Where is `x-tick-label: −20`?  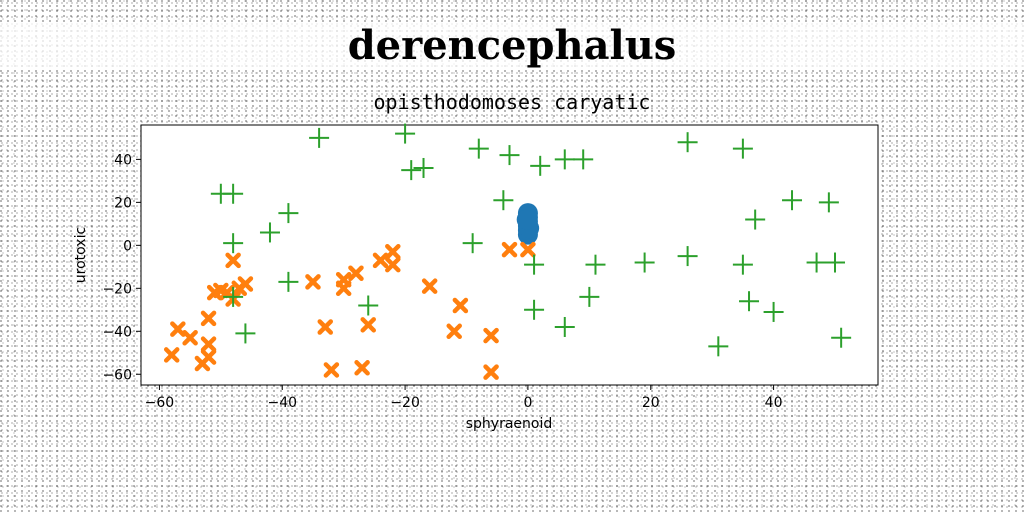 x-tick-label: −20 is located at coordinates (405, 403).